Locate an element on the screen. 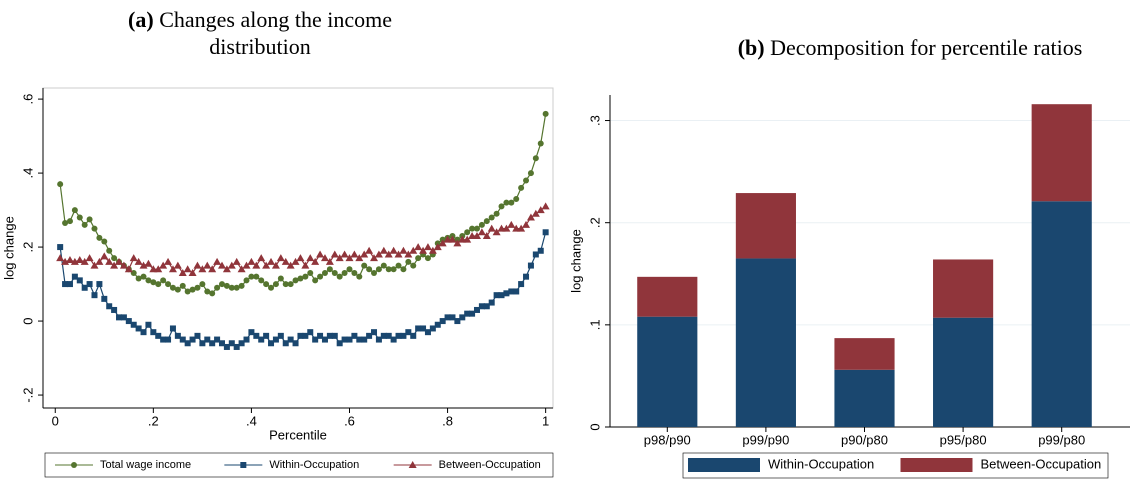 This screenshot has height=479, width=1143. x-tick-label: .4 is located at coordinates (251, 420).